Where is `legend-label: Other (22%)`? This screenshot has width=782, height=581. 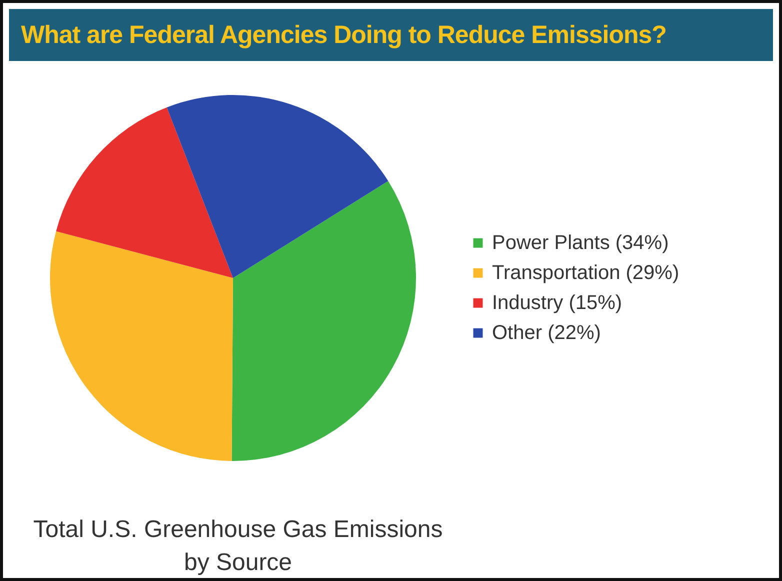 legend-label: Other (22%) is located at coordinates (546, 333).